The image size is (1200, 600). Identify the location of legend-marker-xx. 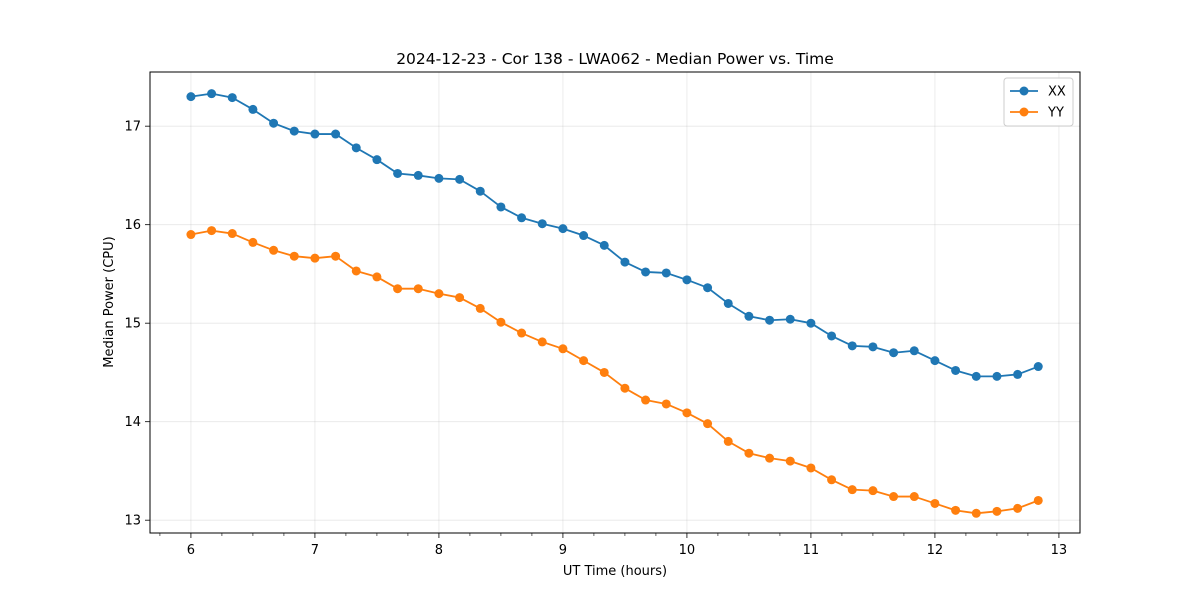
(1024, 91).